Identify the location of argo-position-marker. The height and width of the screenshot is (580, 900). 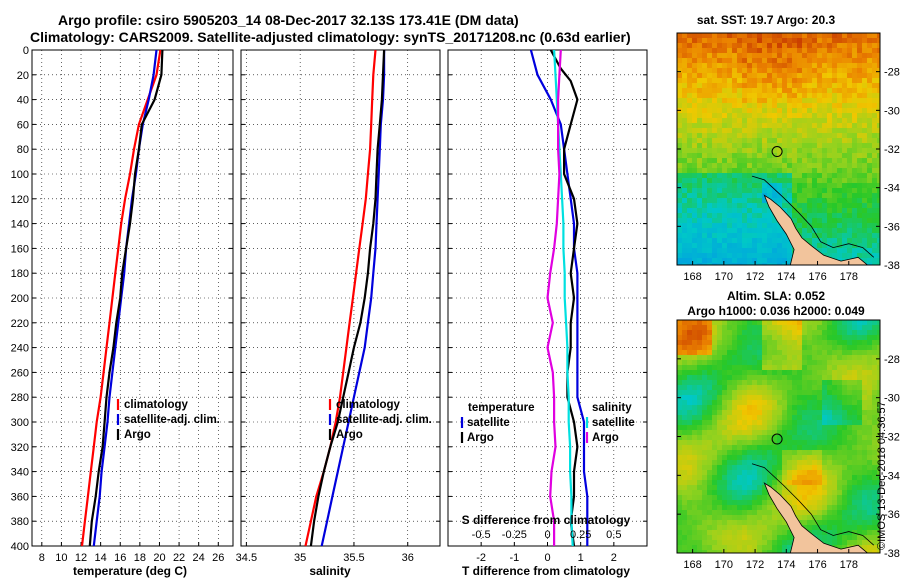
(777, 439).